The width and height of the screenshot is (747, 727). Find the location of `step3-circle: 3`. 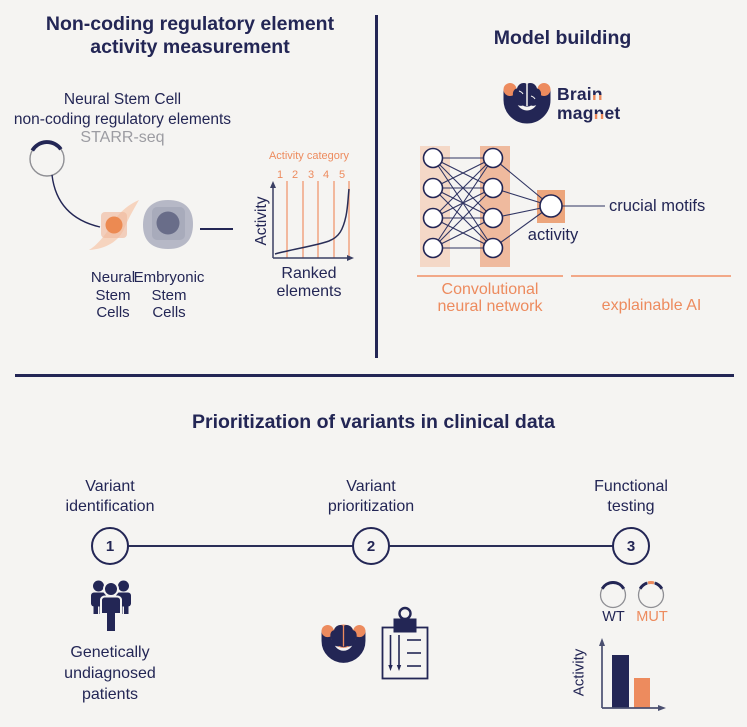

step3-circle: 3 is located at coordinates (631, 546).